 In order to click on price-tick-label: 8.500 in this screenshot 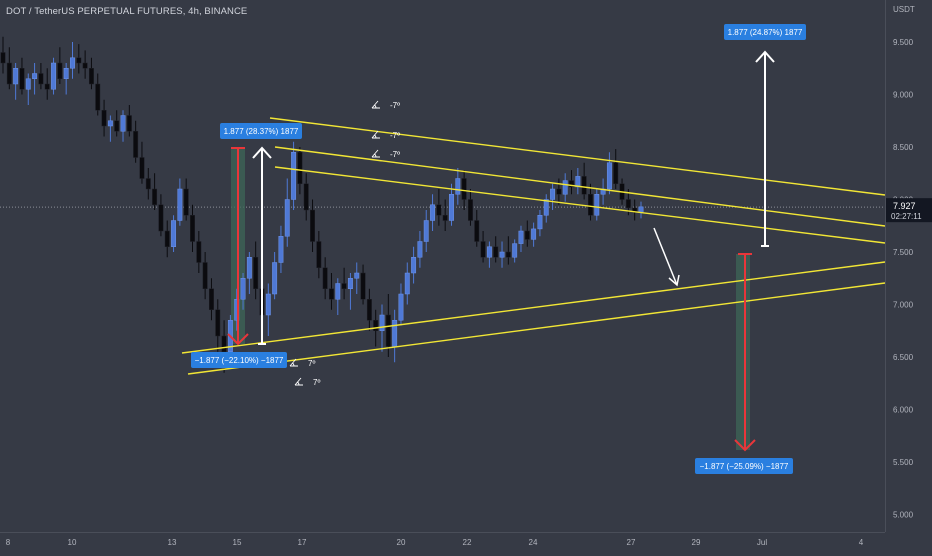, I will do `click(903, 147)`.